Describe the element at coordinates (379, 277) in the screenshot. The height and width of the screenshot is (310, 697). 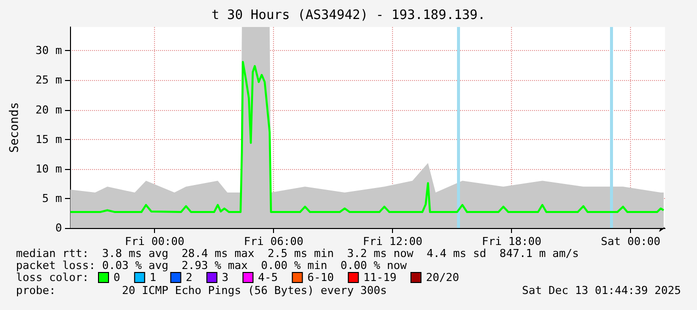
I see `legend-label: 11-19` at that location.